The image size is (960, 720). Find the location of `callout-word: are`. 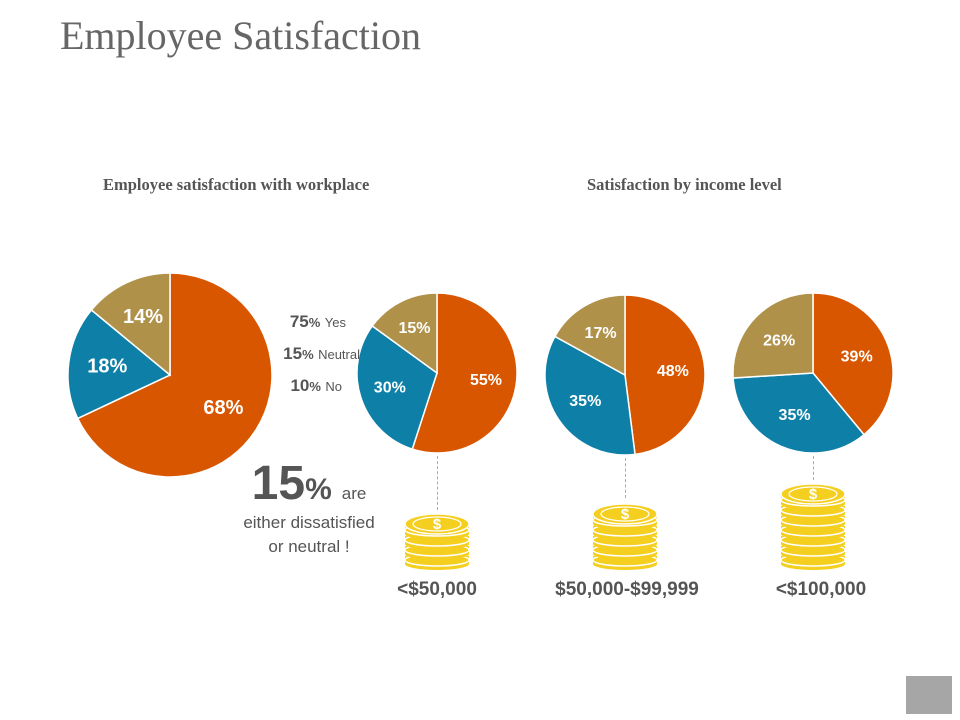

callout-word: are is located at coordinates (354, 493).